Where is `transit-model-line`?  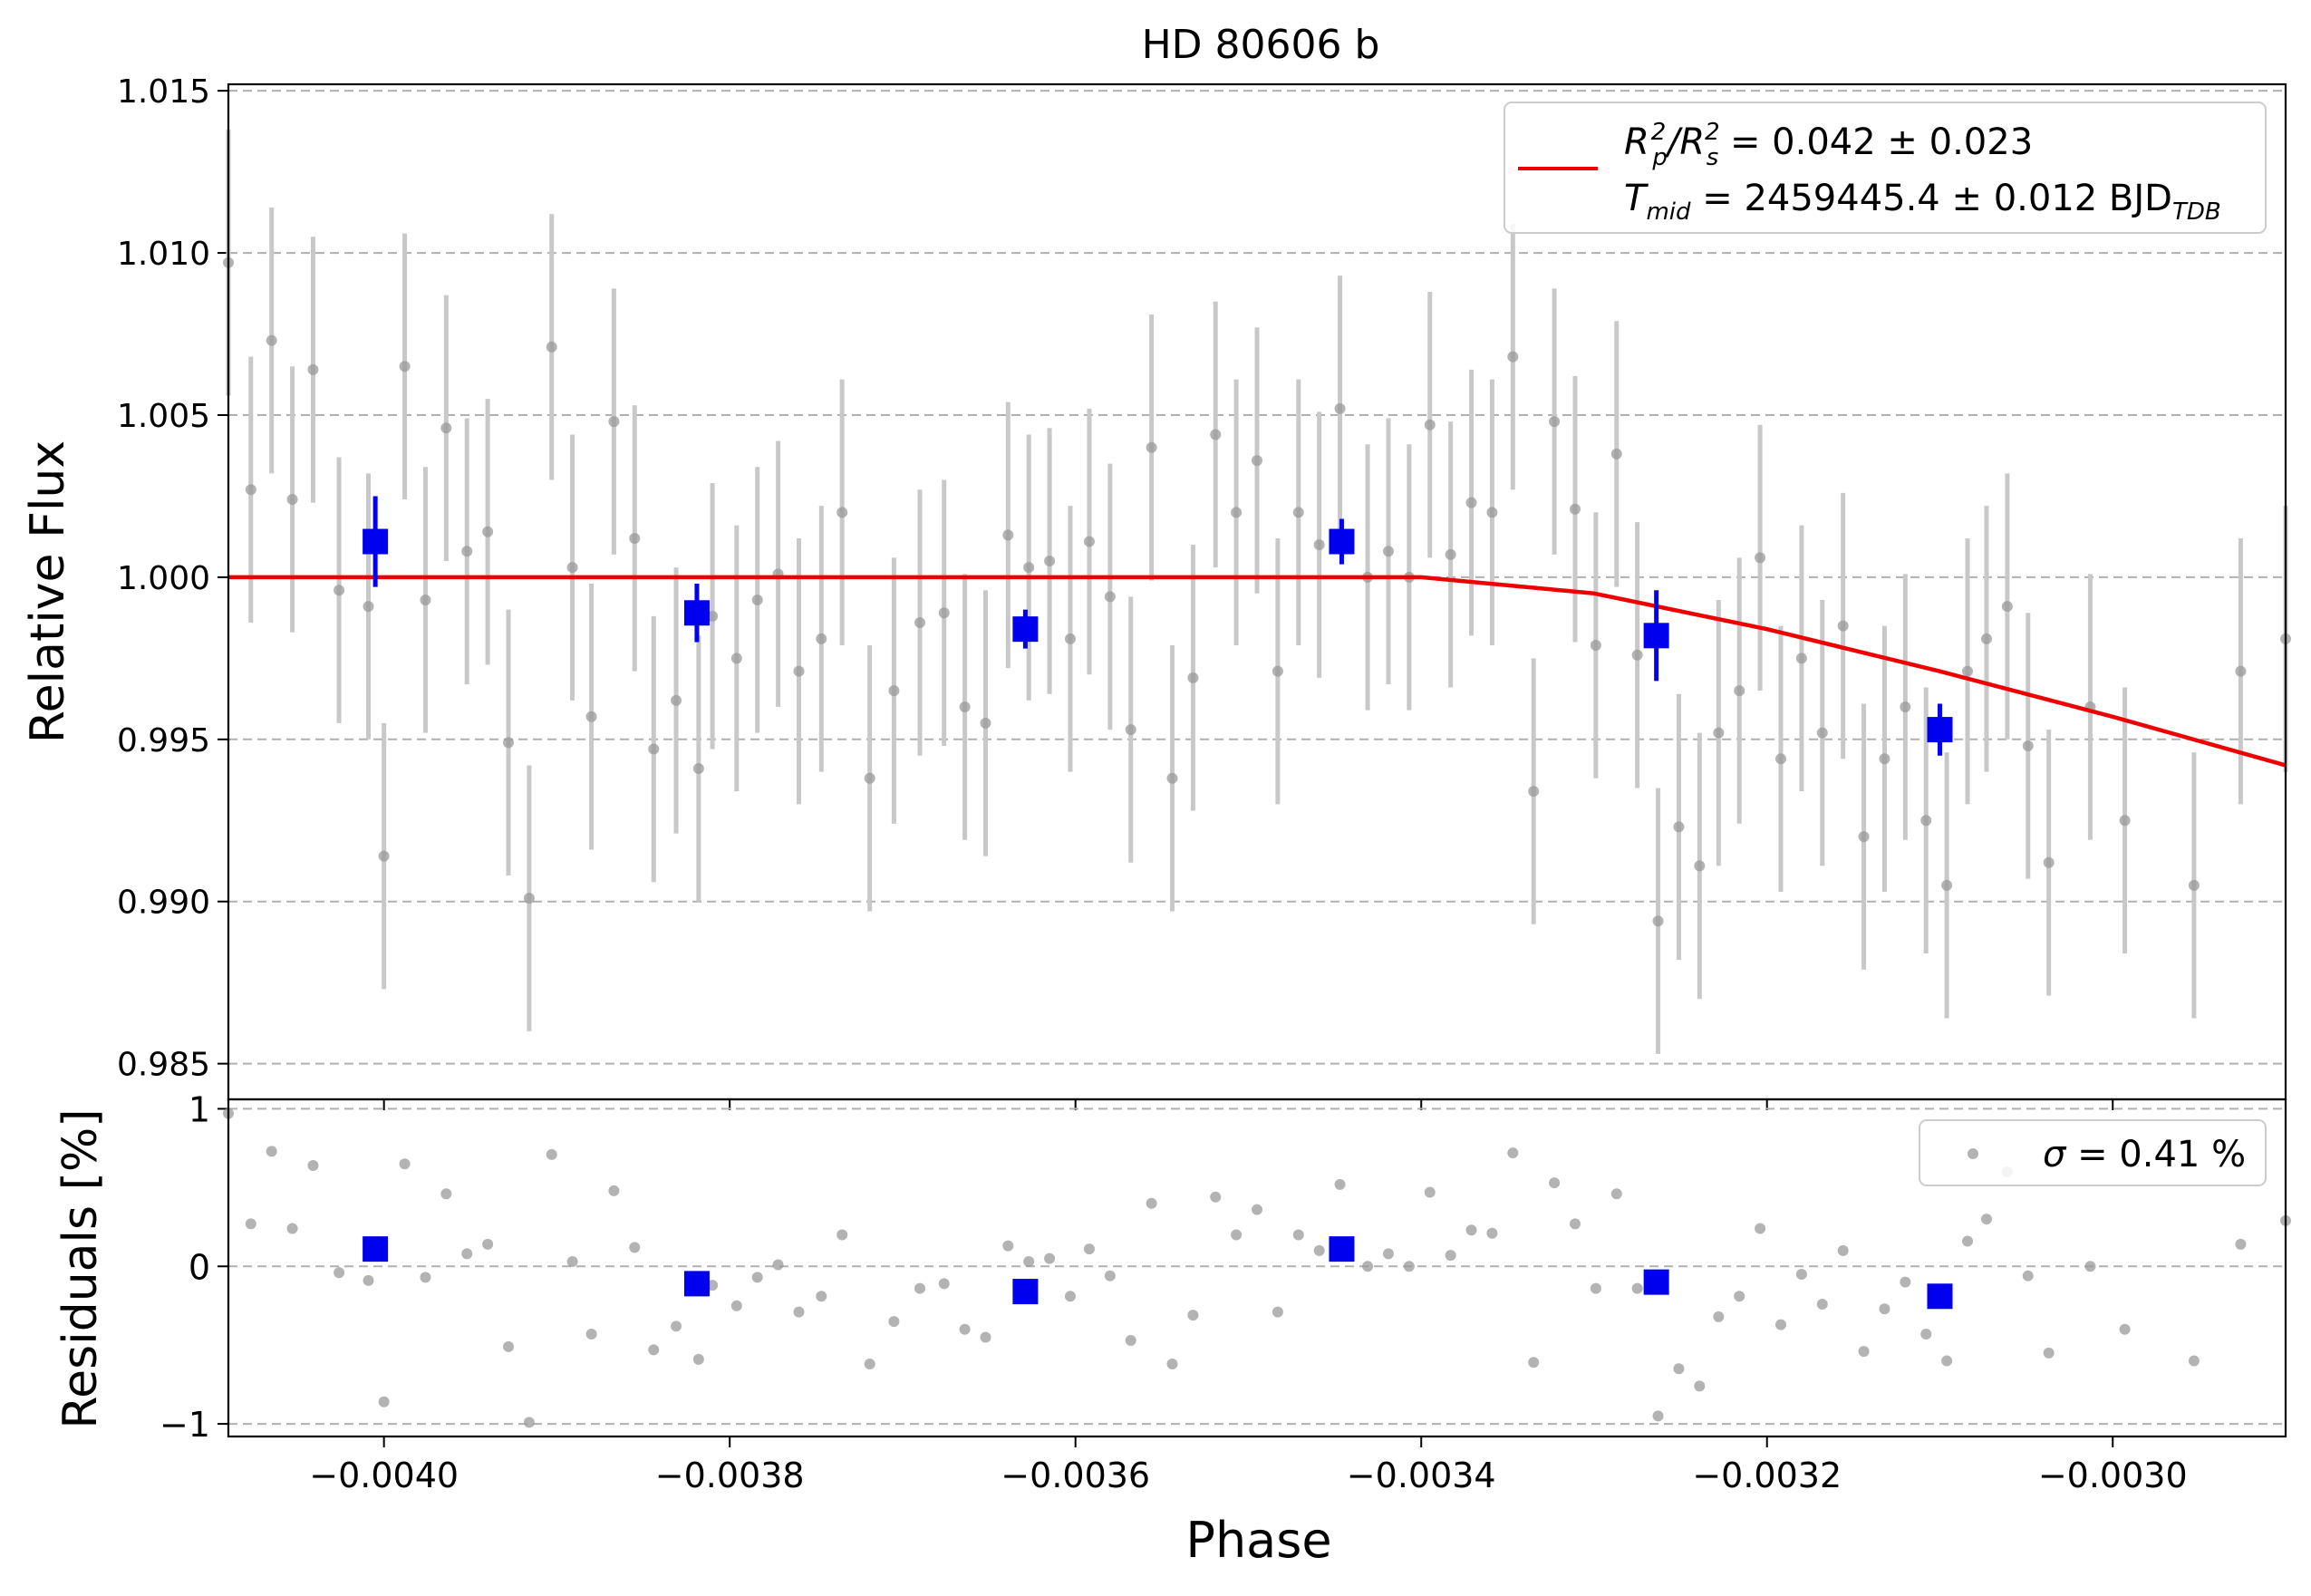 transit-model-line is located at coordinates (1257, 671).